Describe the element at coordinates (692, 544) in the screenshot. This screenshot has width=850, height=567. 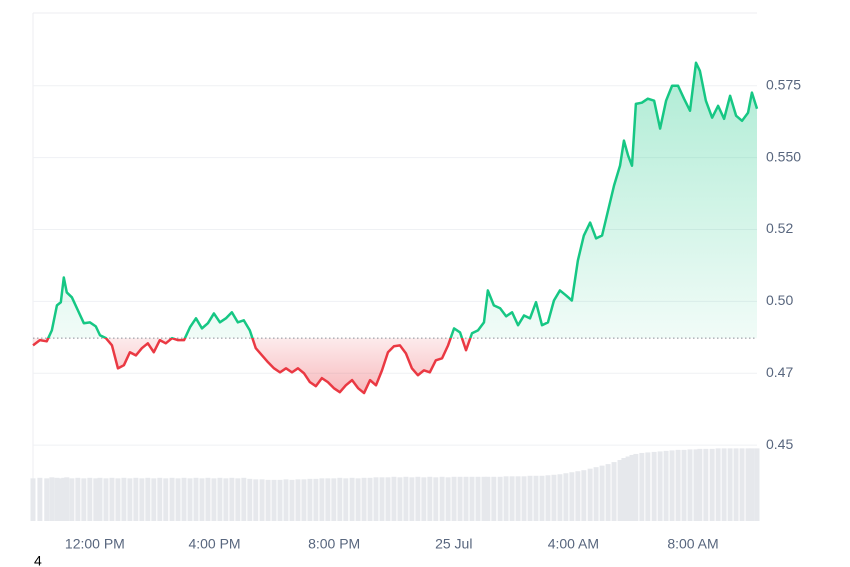
I see `x-tick-label: 8:00 AM` at that location.